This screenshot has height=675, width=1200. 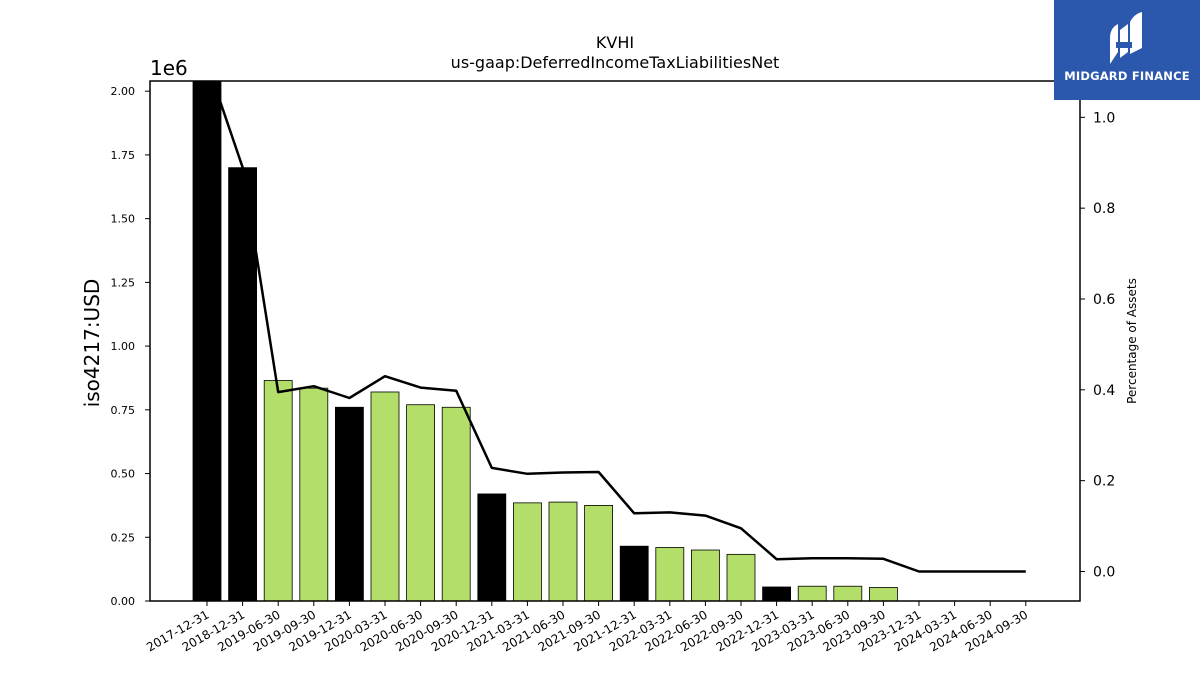 I want to click on y2-tick-label: 0.4, so click(x=1104, y=391).